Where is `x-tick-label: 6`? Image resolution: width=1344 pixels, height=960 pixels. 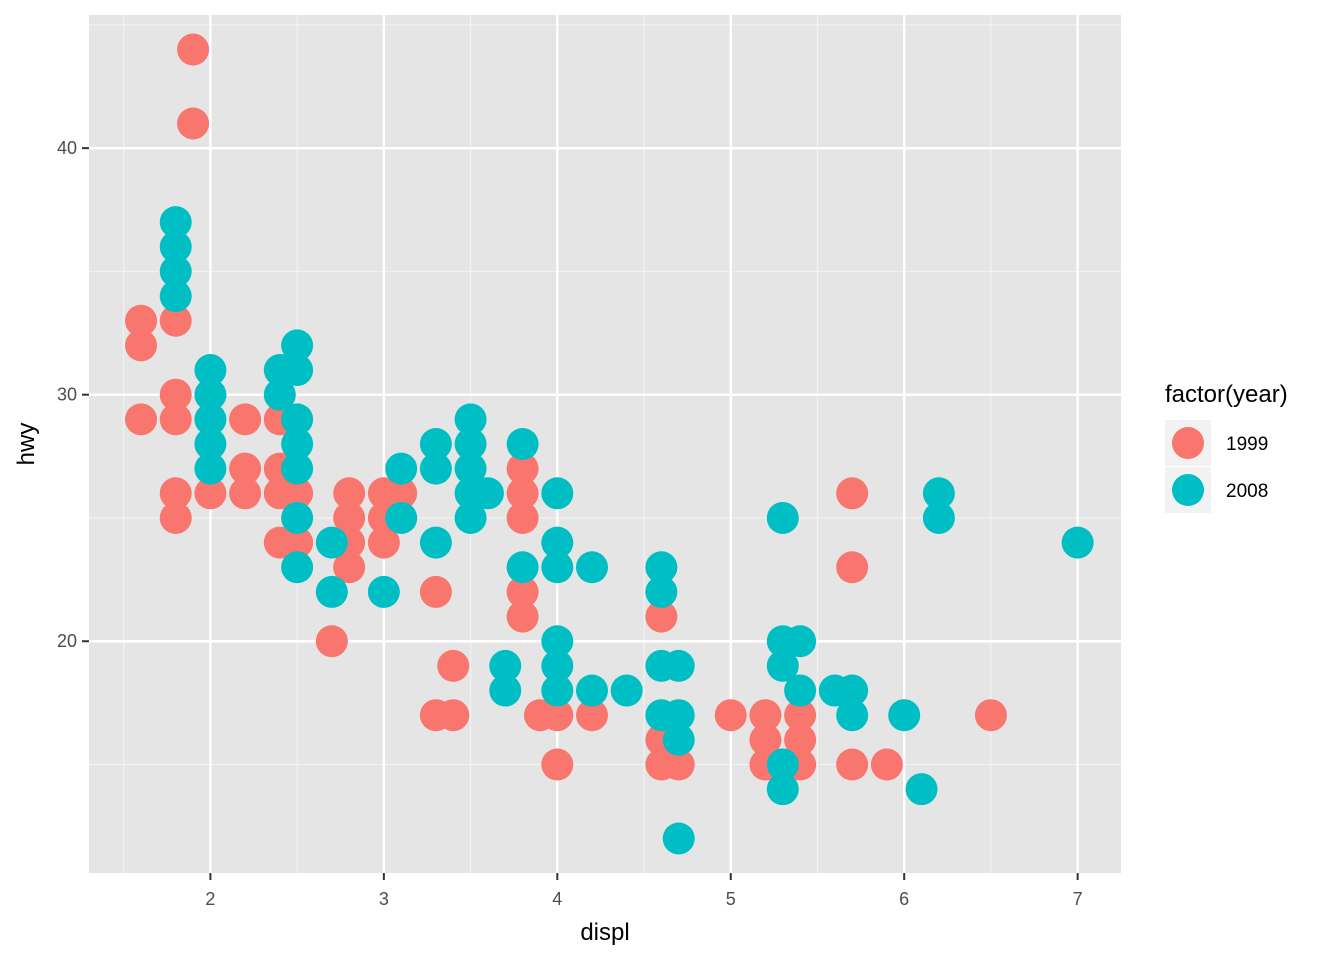 x-tick-label: 6 is located at coordinates (904, 899).